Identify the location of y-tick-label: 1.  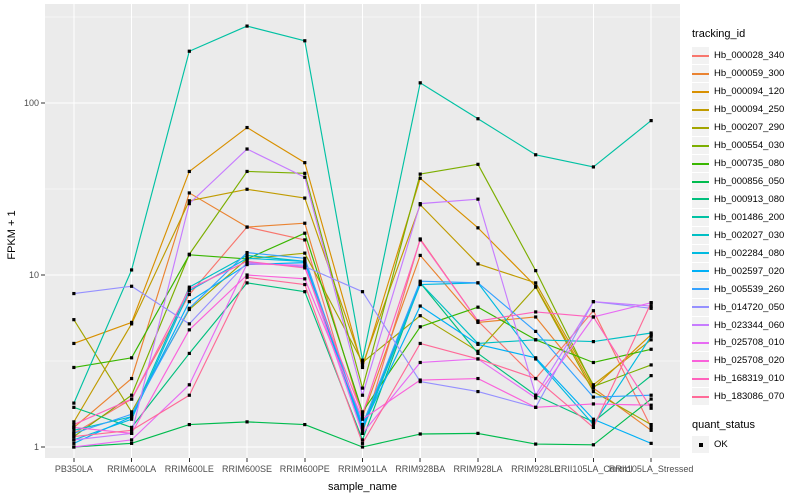
(36, 447).